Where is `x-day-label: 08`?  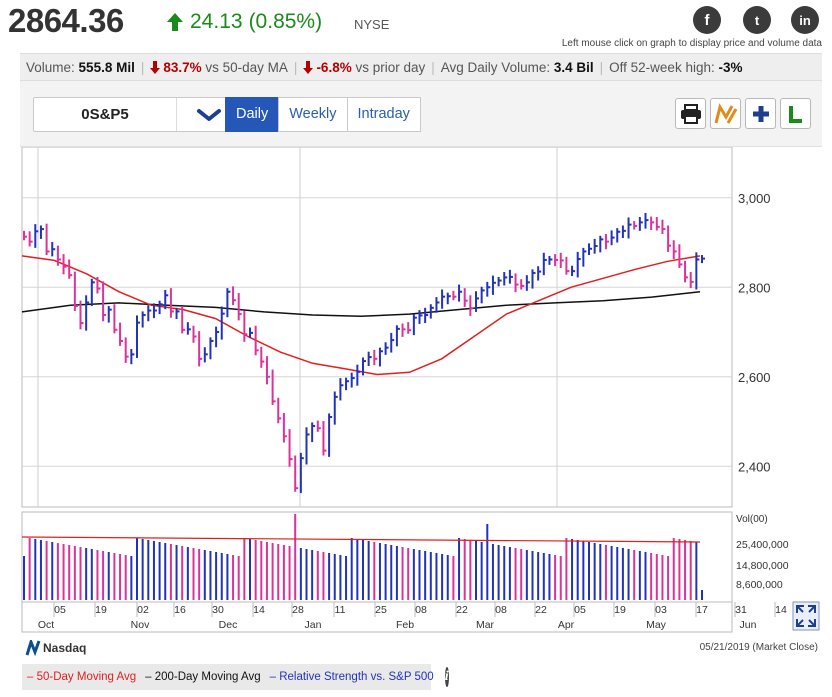 x-day-label: 08 is located at coordinates (421, 610).